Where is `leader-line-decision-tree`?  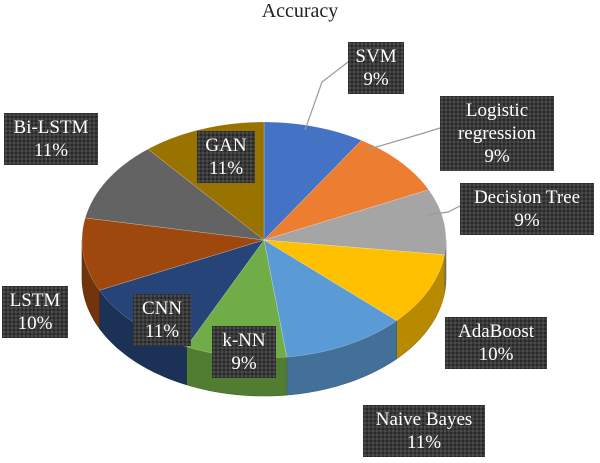
leader-line-decision-tree is located at coordinates (443, 210).